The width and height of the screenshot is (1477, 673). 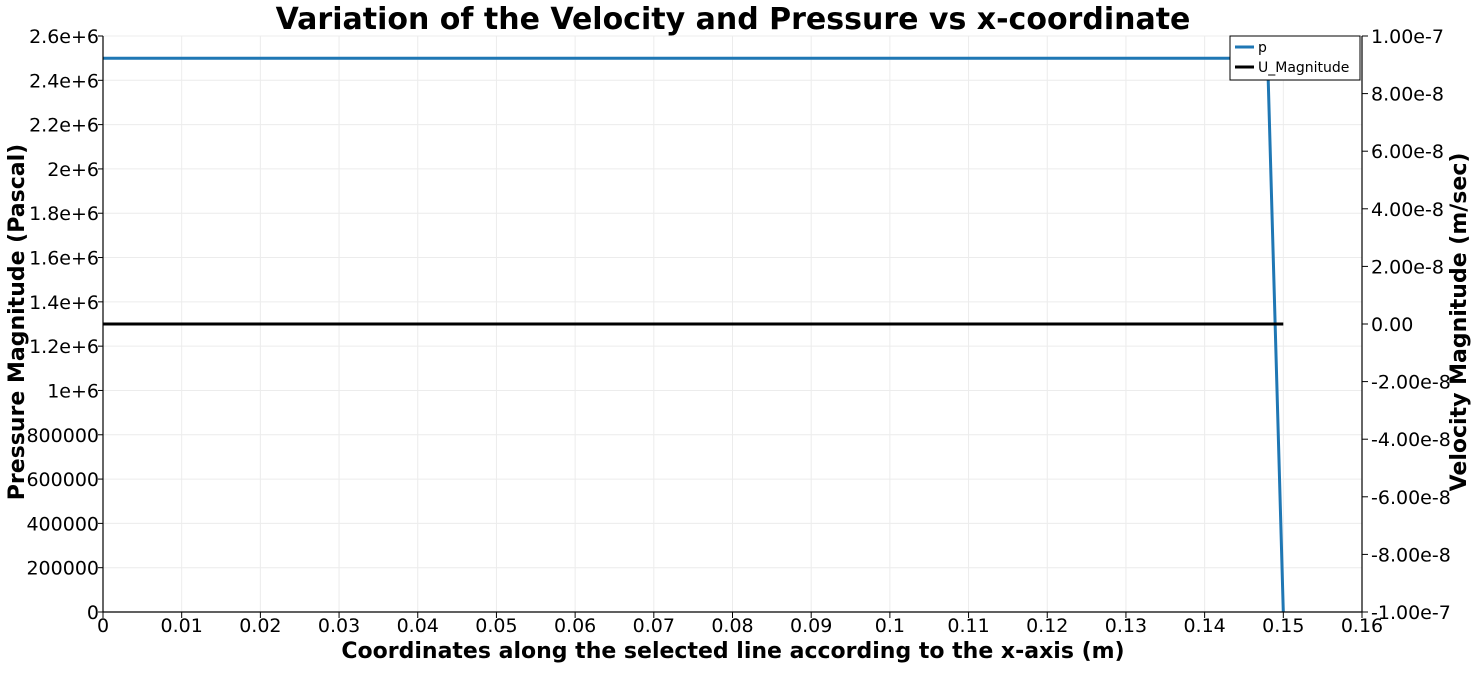 What do you see at coordinates (64, 126) in the screenshot?
I see `y-left-tick-label: 2.2e+6` at bounding box center [64, 126].